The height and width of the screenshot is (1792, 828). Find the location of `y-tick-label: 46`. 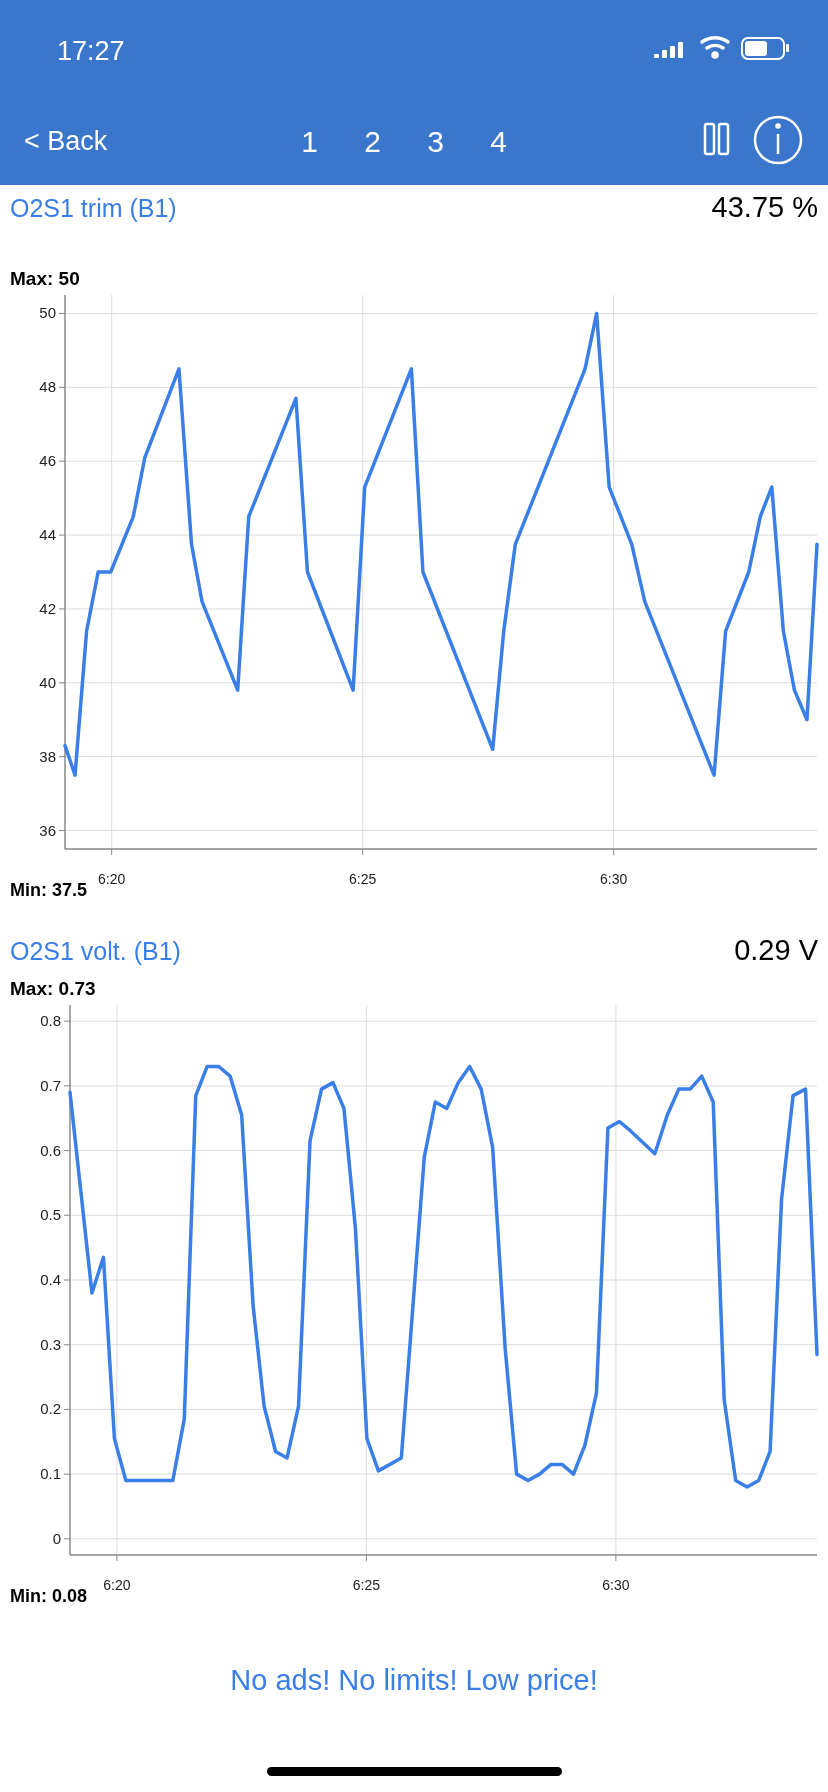

y-tick-label: 46 is located at coordinates (47, 461).